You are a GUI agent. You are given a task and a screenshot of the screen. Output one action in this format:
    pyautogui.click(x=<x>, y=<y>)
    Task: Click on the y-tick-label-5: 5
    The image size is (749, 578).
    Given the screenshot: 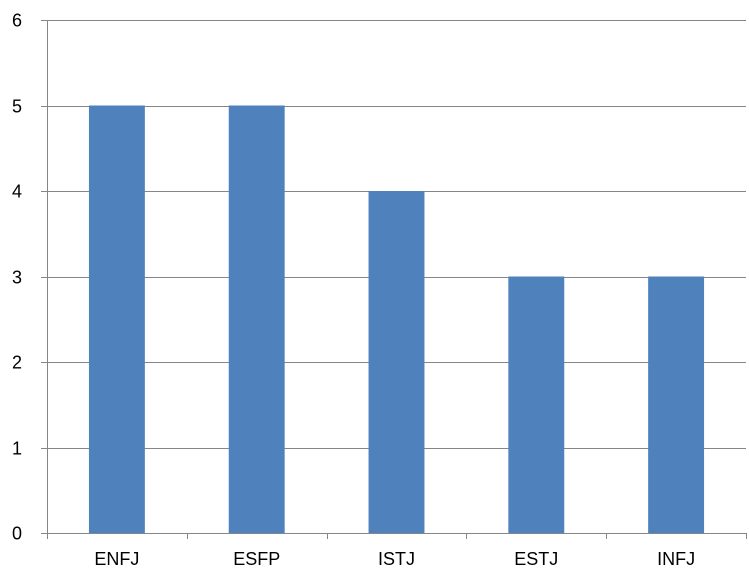 What is the action you would take?
    pyautogui.click(x=17, y=107)
    